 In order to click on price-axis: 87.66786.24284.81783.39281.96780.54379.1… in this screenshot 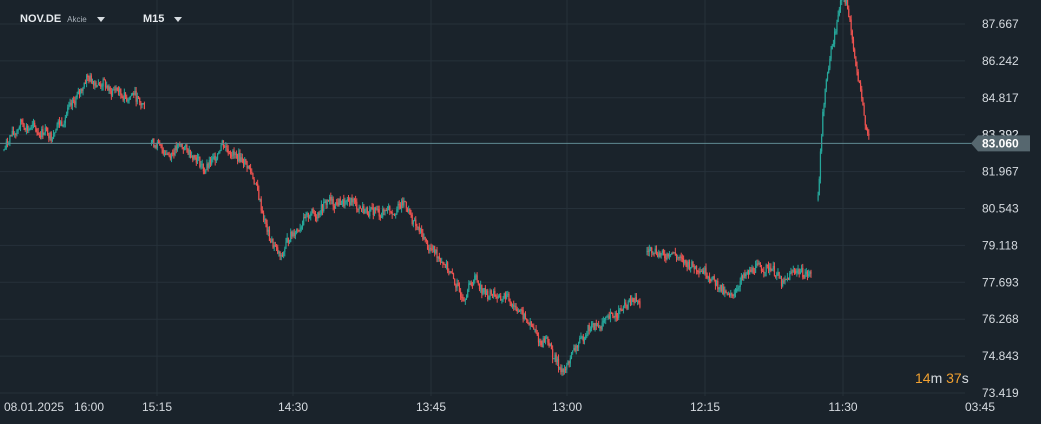, I will do `click(1000, 208)`.